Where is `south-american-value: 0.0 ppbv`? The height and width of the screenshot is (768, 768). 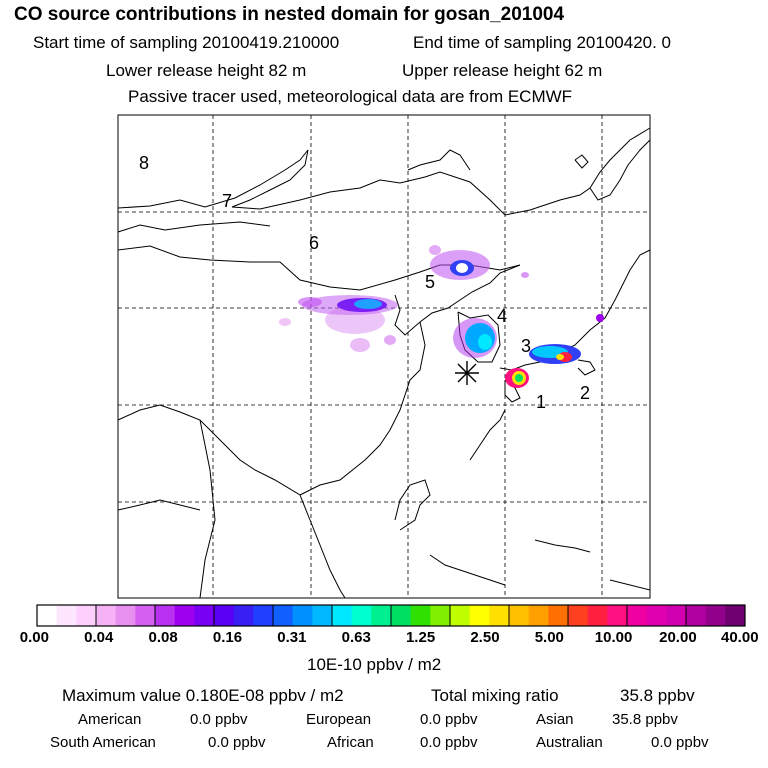
south-american-value: 0.0 ppbv is located at coordinates (237, 742).